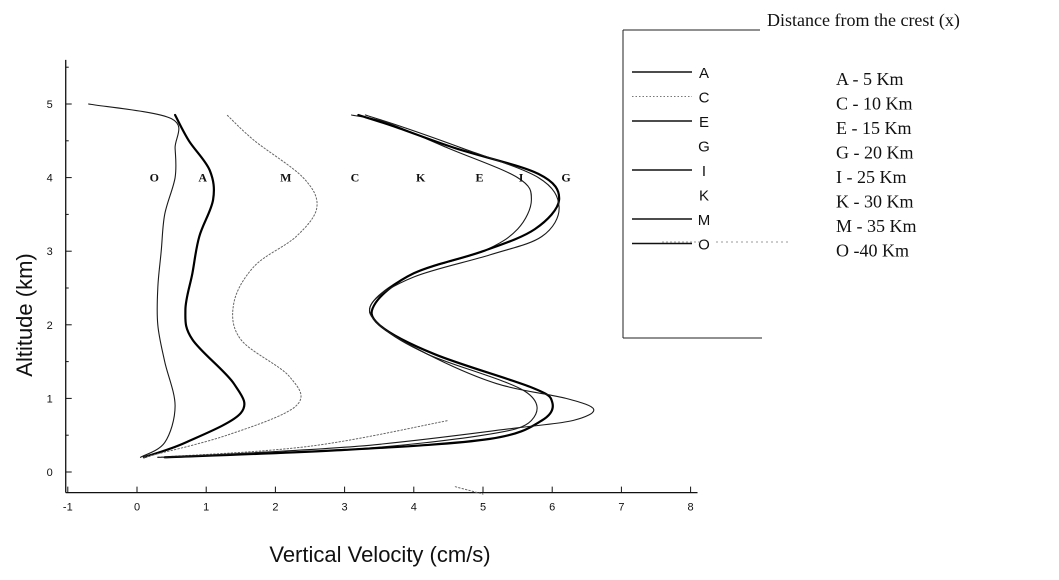 The height and width of the screenshot is (580, 1059). I want to click on x-tick-label: 5, so click(483, 508).